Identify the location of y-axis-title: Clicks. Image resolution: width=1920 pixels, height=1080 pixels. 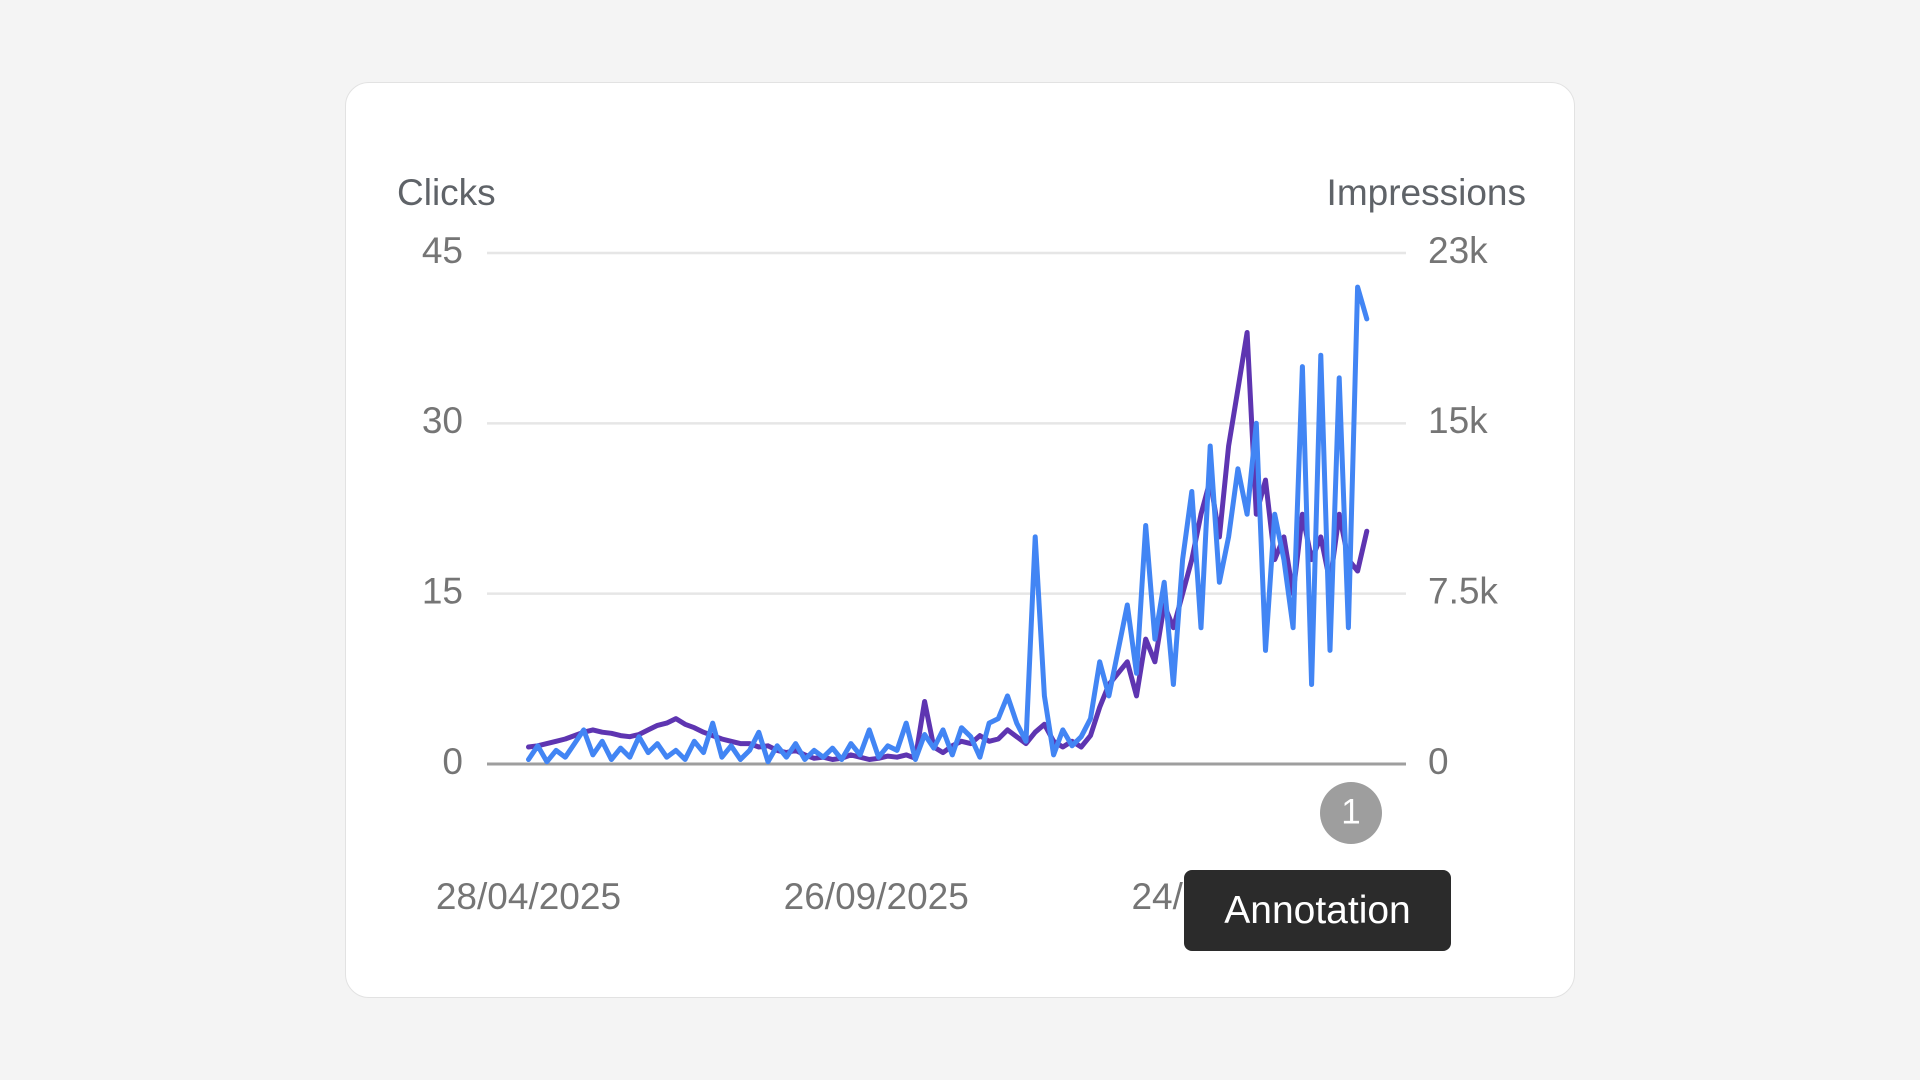
(446, 192).